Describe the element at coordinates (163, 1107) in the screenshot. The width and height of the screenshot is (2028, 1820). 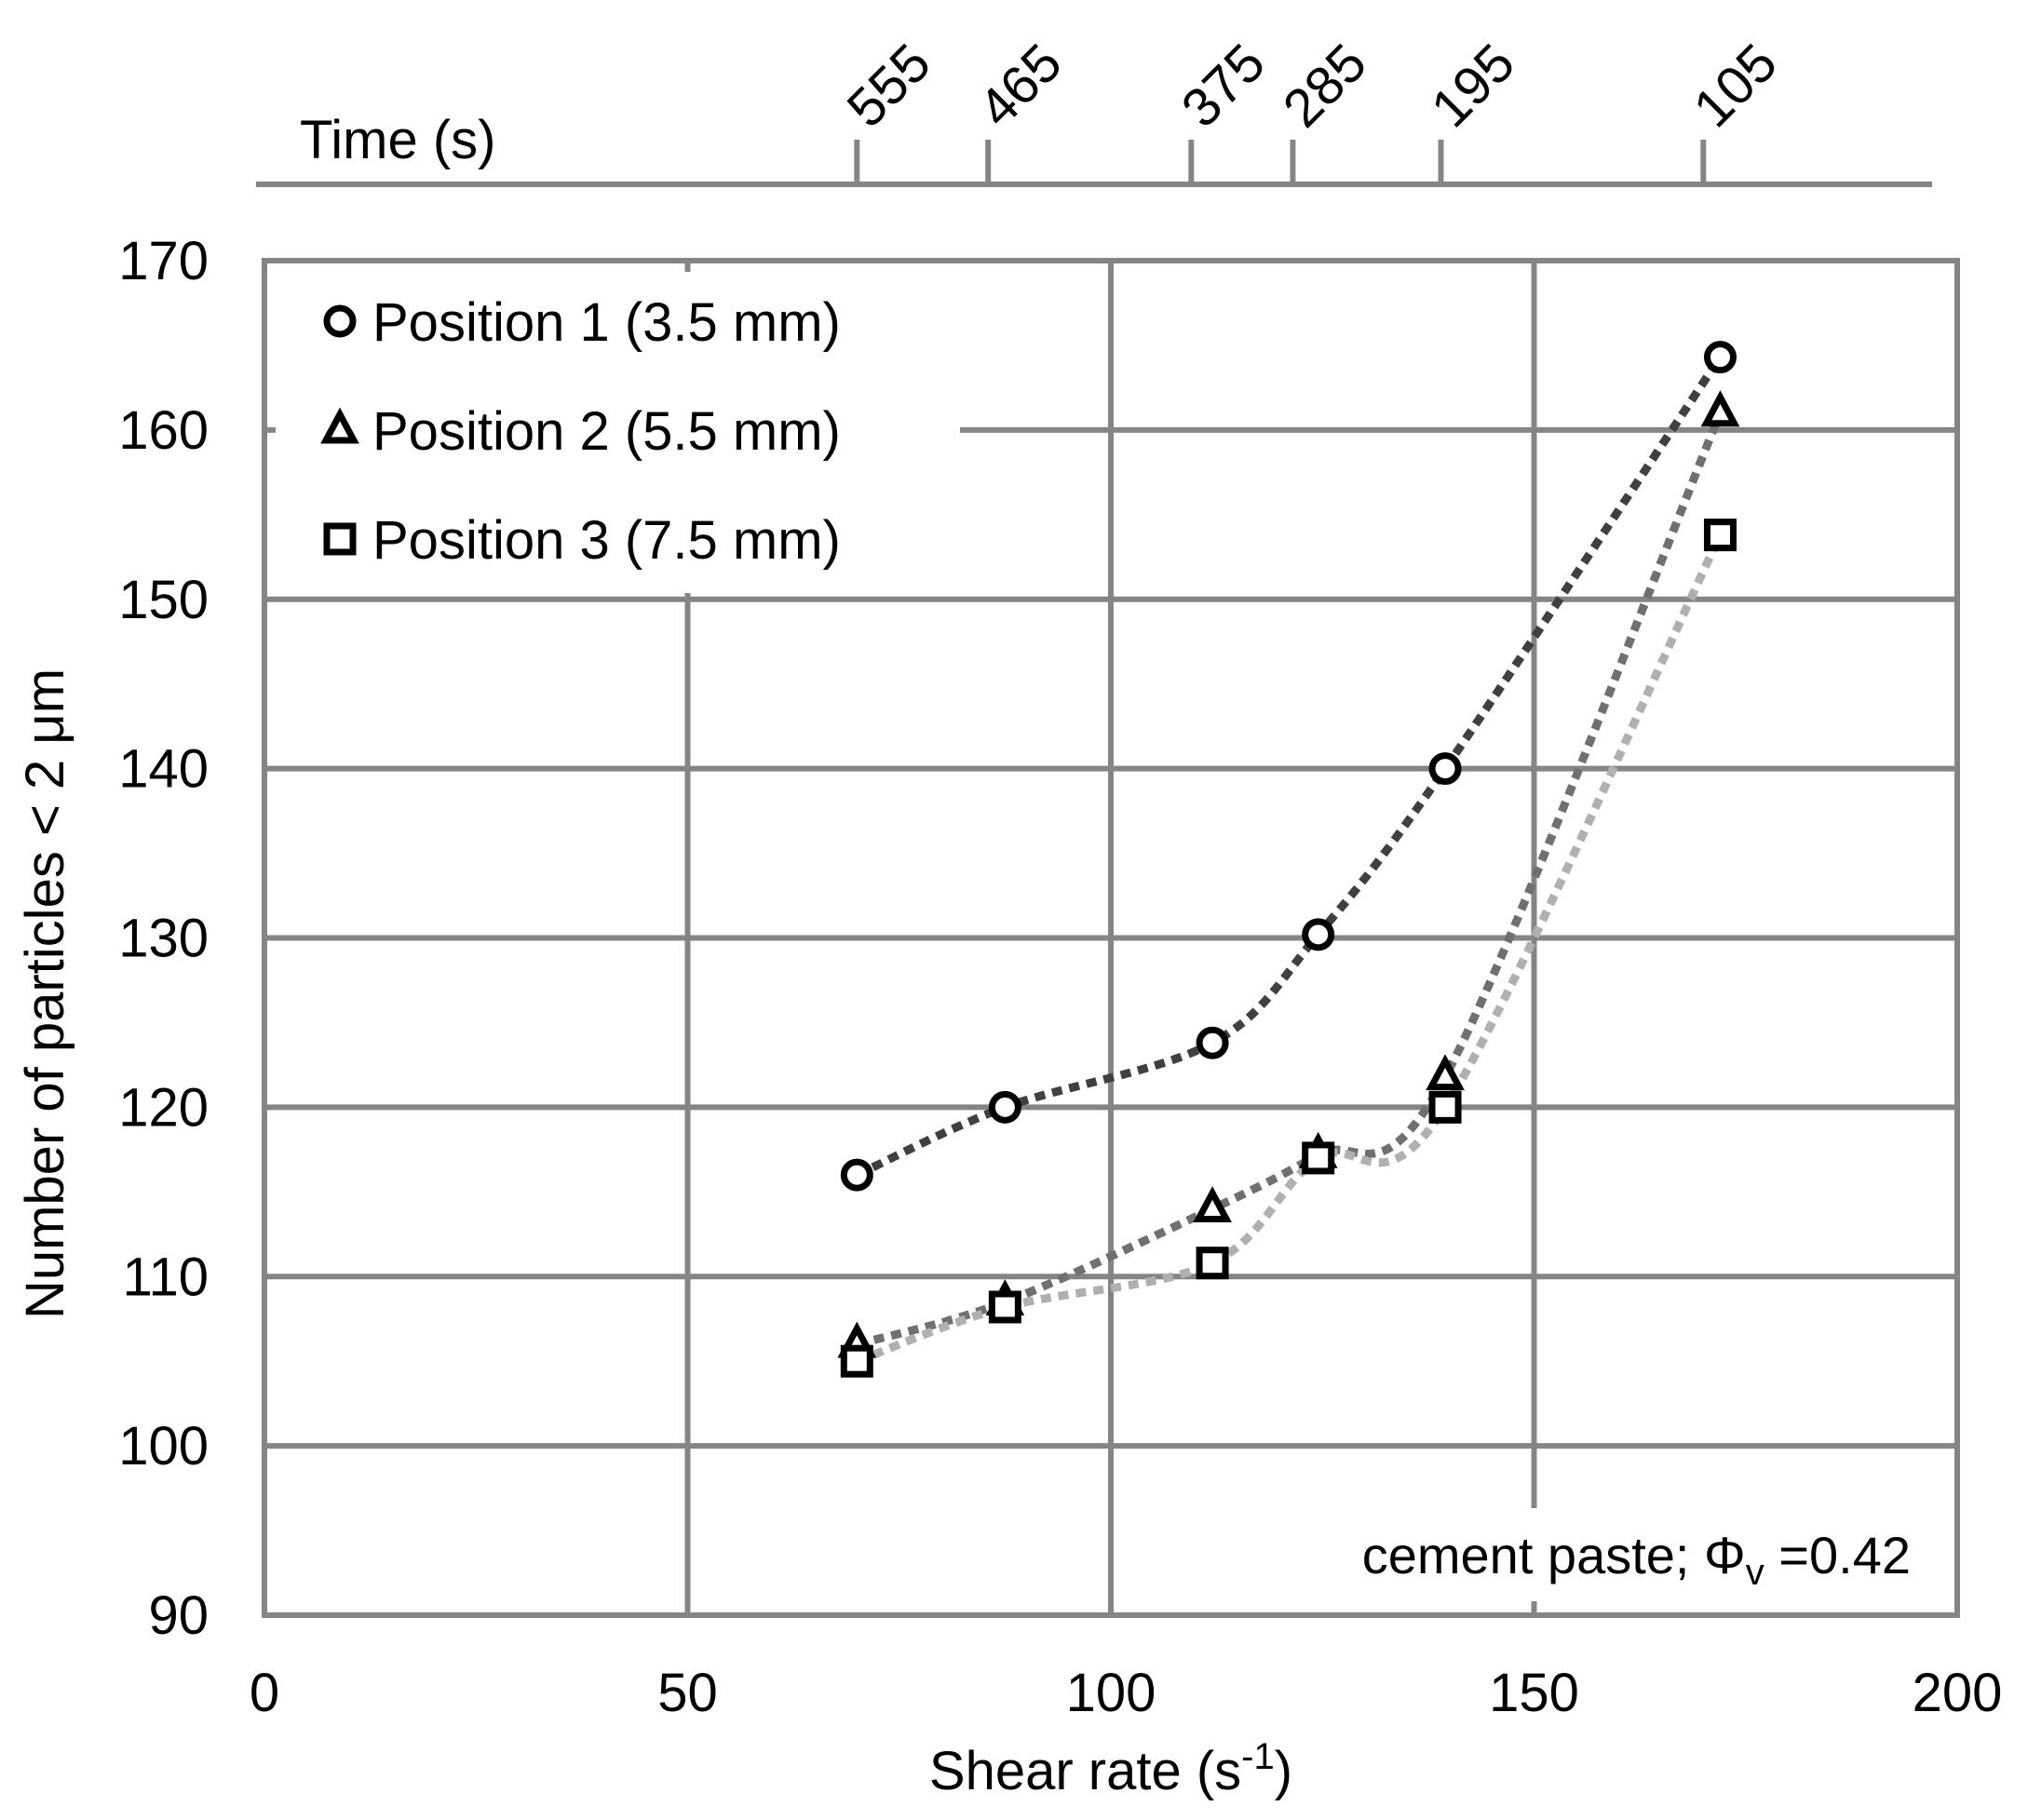
I see `y-tick-label-120: 120` at that location.